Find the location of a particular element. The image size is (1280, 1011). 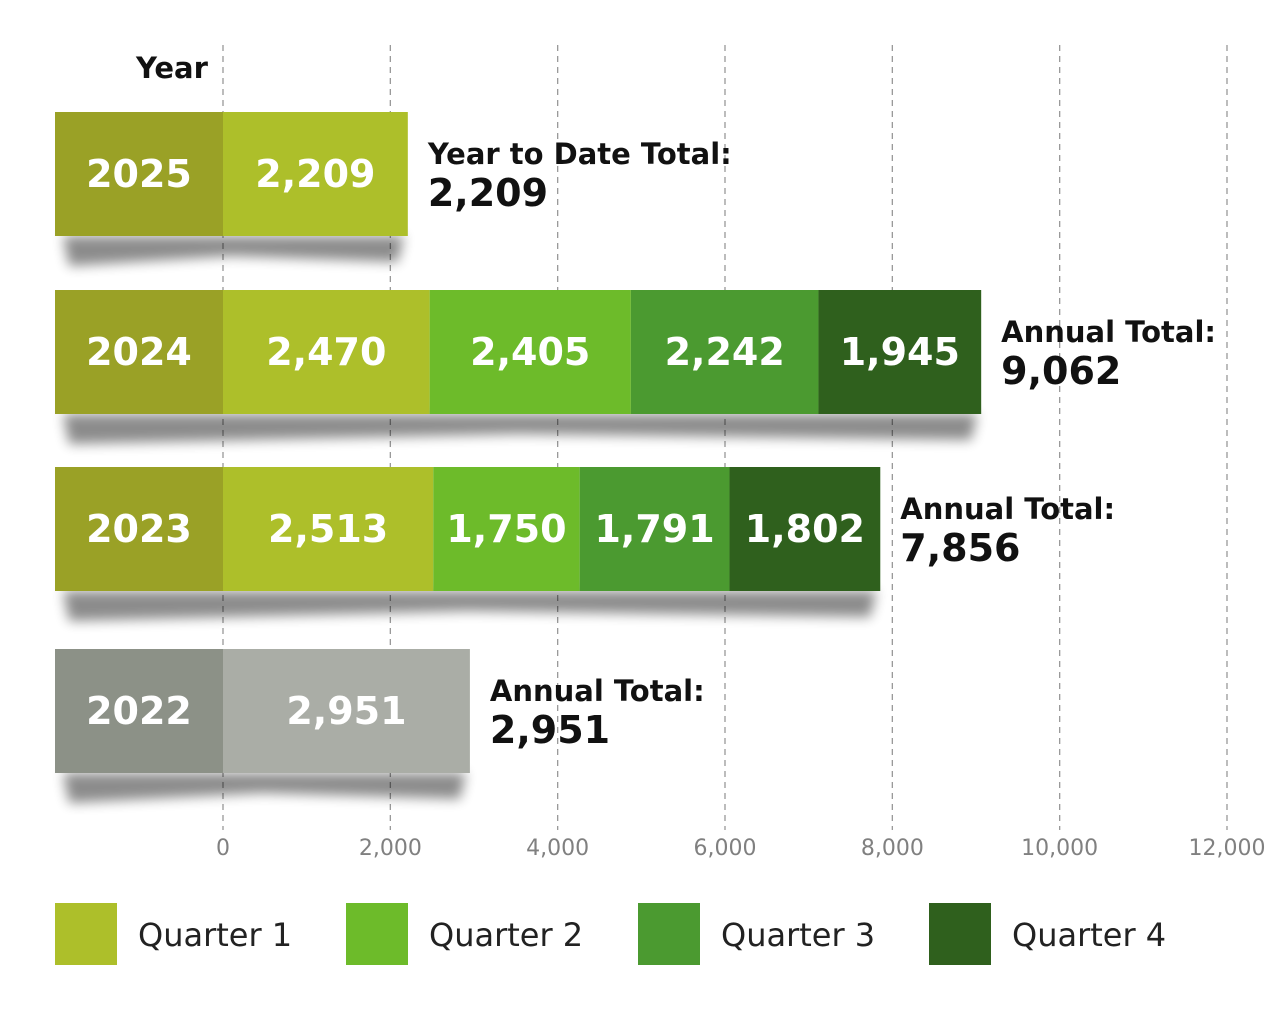

x-tick-label: 10,000 is located at coordinates (1059, 848).